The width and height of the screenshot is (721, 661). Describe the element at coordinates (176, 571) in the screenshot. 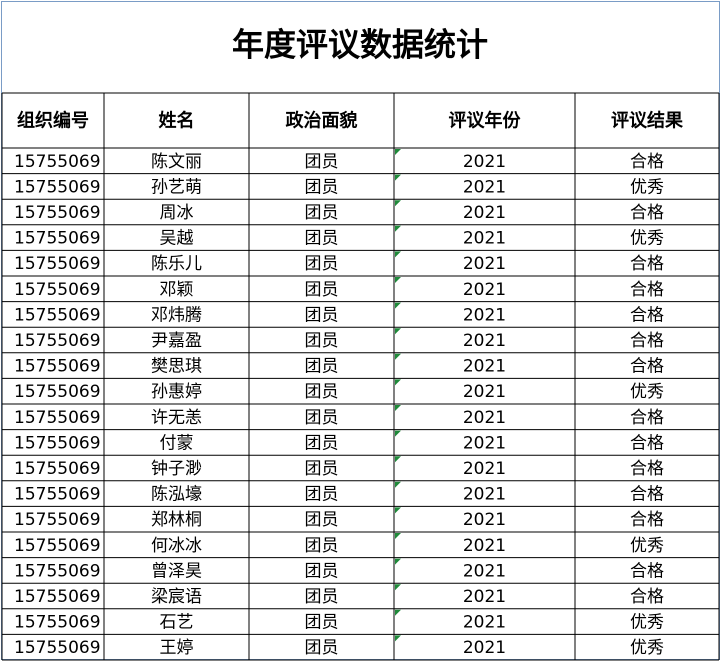

I see `table-cell: 曾泽昊` at that location.